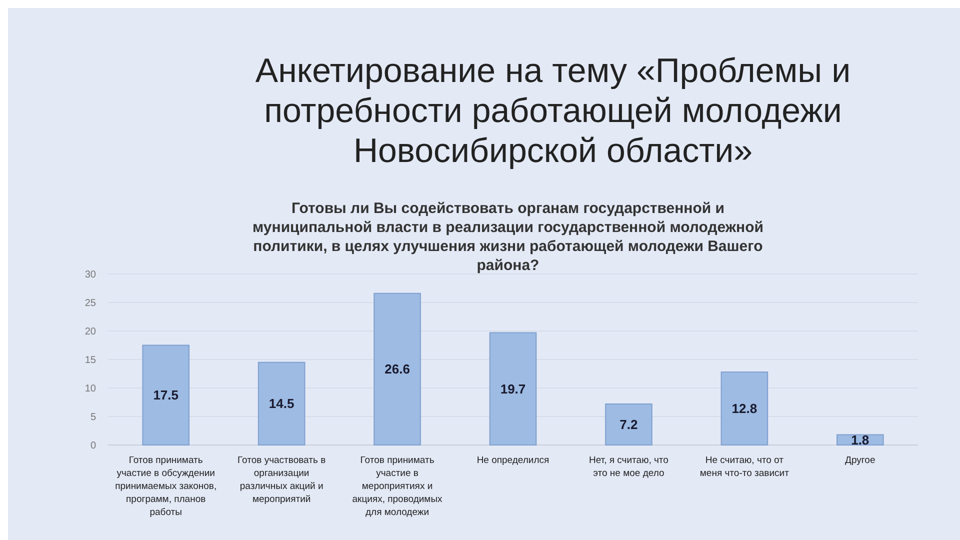 Image resolution: width=960 pixels, height=540 pixels. Describe the element at coordinates (553, 111) in the screenshot. I see `chart-title: Анкетирование на тему «Проблемы и потребности работающей молодежи Новосибирской области»` at that location.